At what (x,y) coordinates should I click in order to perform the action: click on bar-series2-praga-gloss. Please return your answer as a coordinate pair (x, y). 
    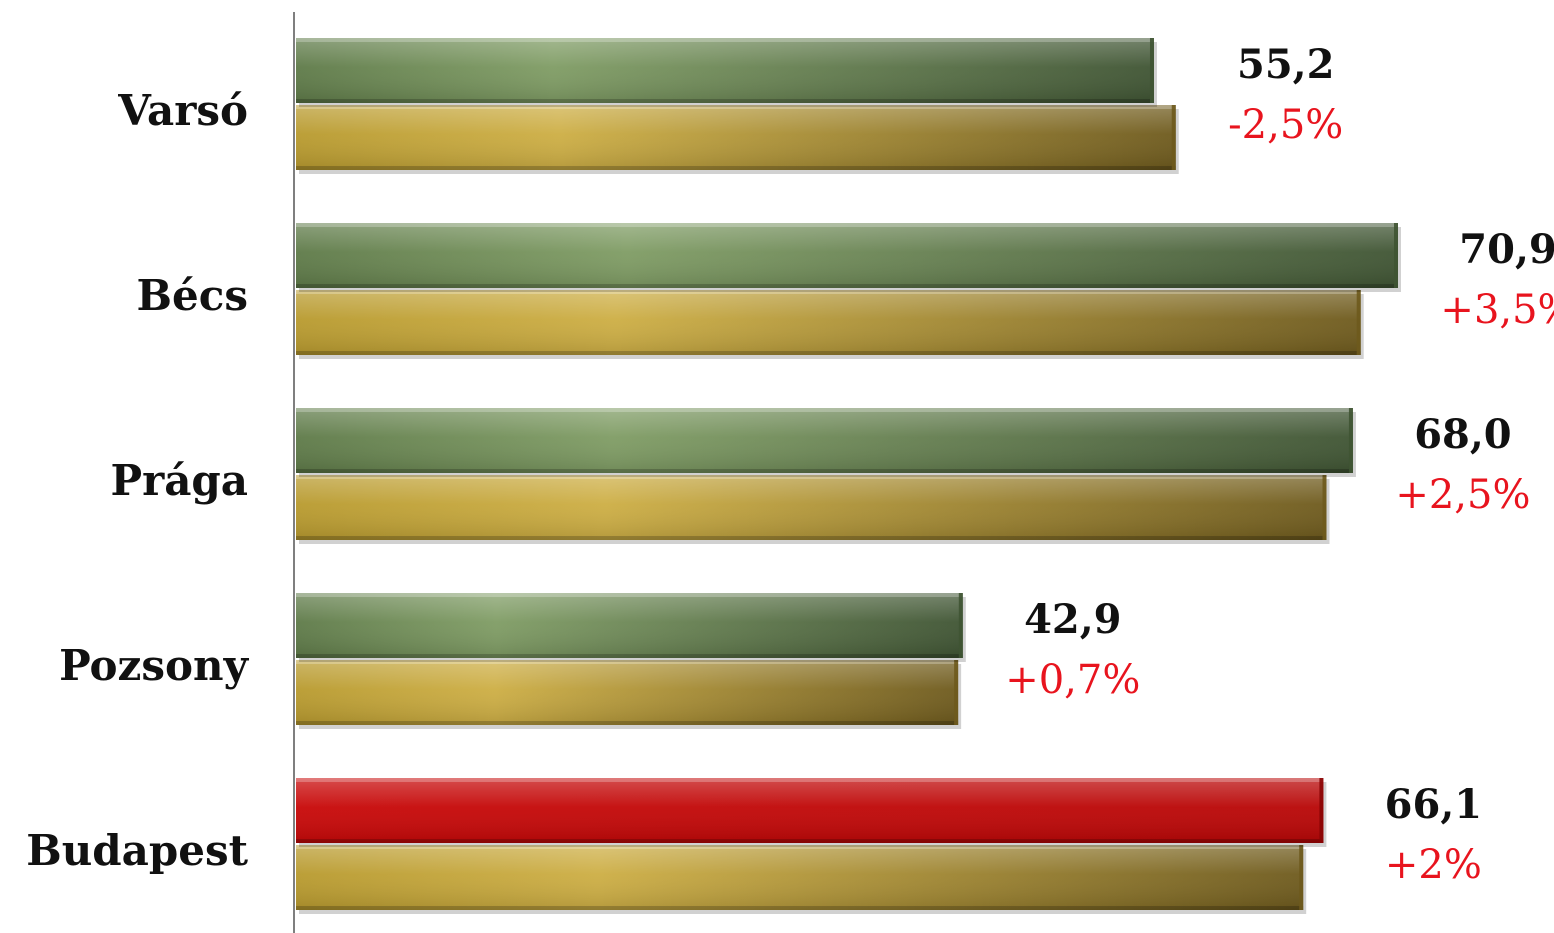
    Looking at the image, I should click on (811, 507).